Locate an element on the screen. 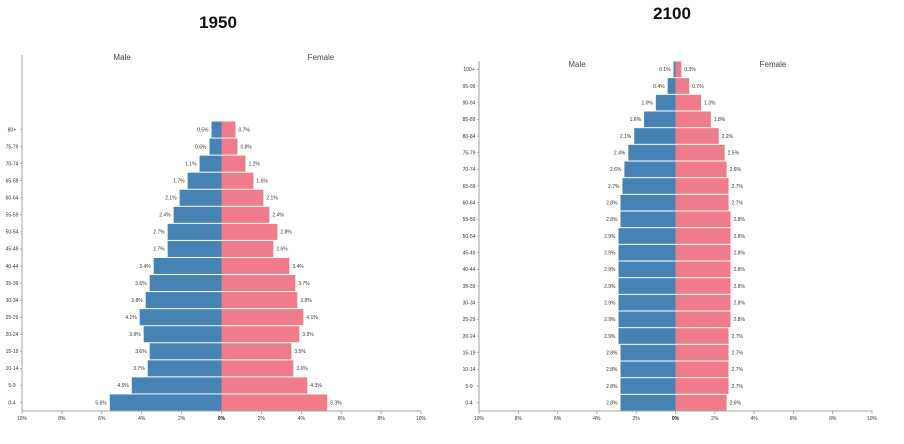 The width and height of the screenshot is (904, 444). female-value-label: 5.3% is located at coordinates (336, 403).